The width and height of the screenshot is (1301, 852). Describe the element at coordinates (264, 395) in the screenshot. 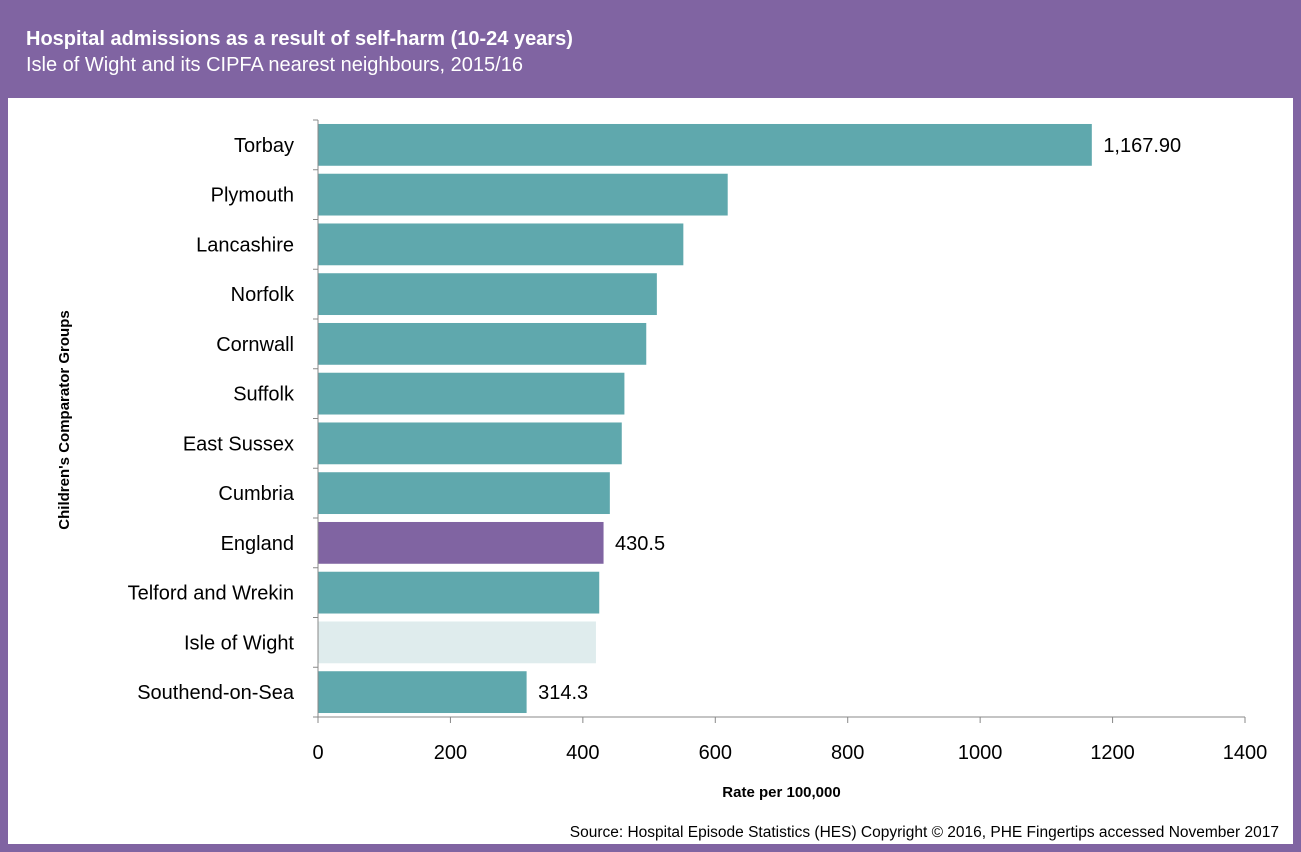

I see `y-tick-label: Suffolk` at that location.